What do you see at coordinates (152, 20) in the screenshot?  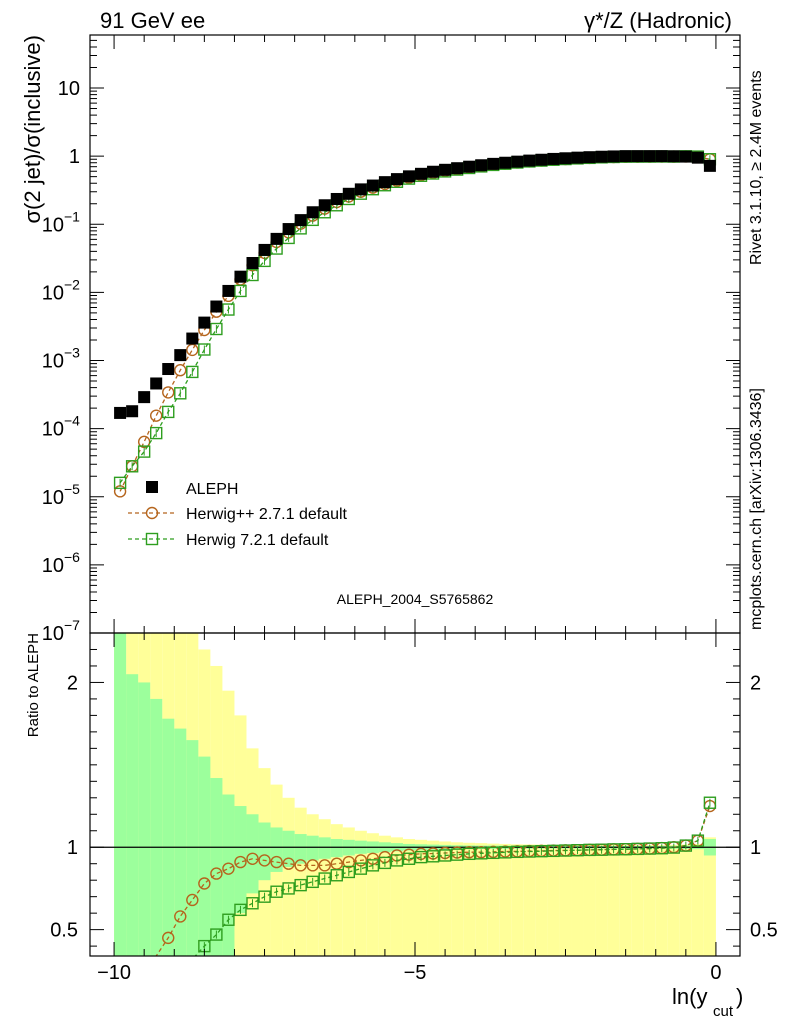 I see `header-left: 91 GeV ee` at bounding box center [152, 20].